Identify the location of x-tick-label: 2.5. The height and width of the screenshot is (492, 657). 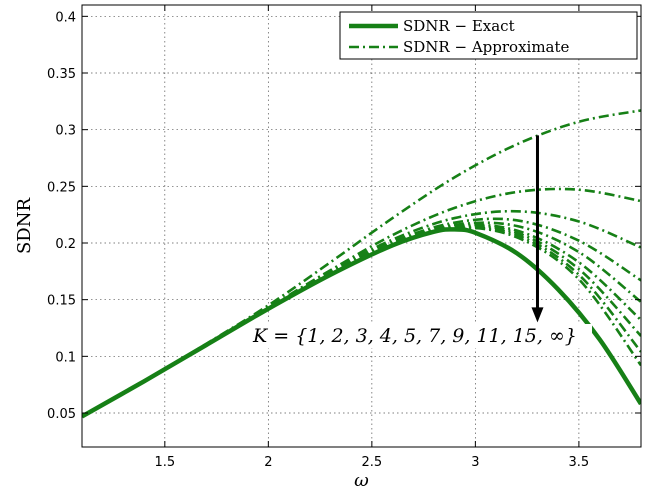
(372, 462).